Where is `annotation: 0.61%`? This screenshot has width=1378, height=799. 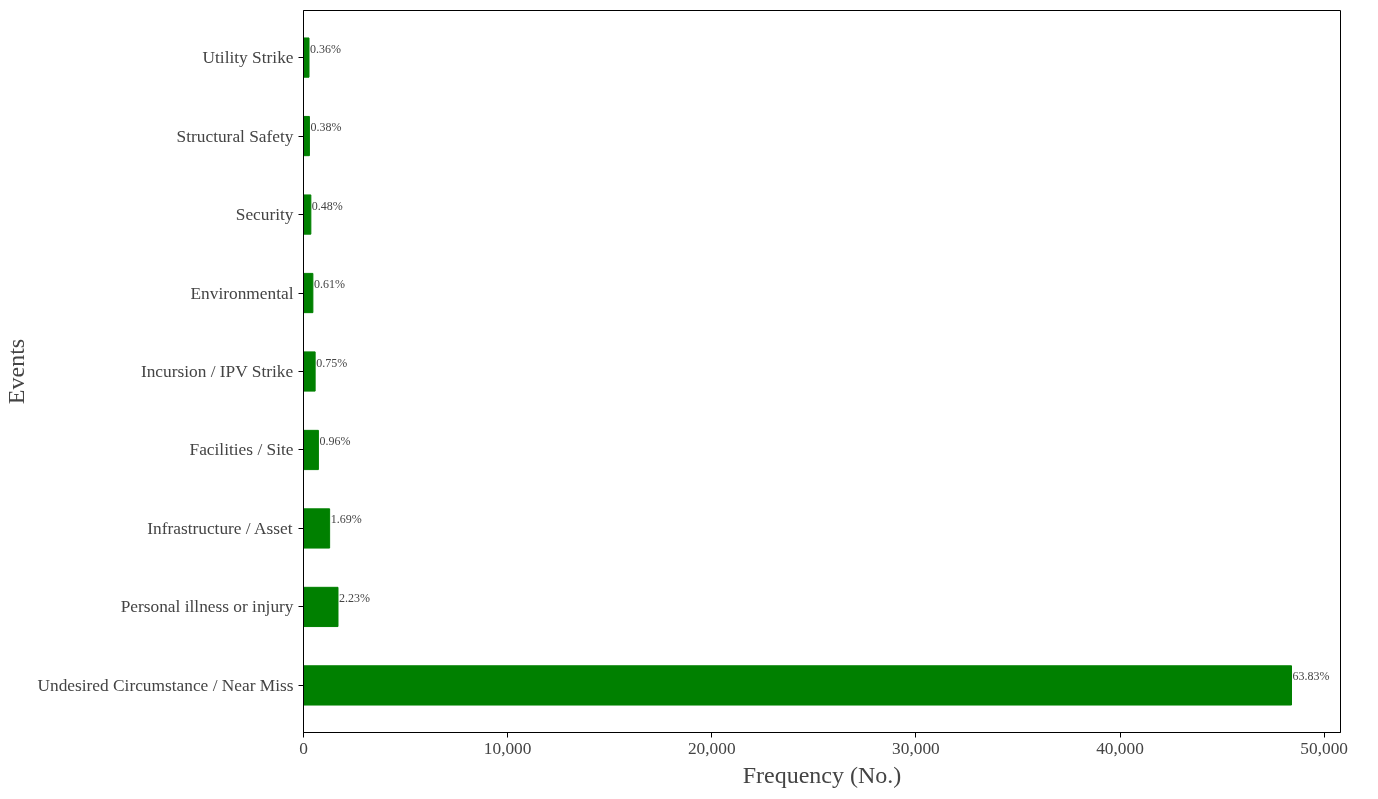 annotation: 0.61% is located at coordinates (329, 284).